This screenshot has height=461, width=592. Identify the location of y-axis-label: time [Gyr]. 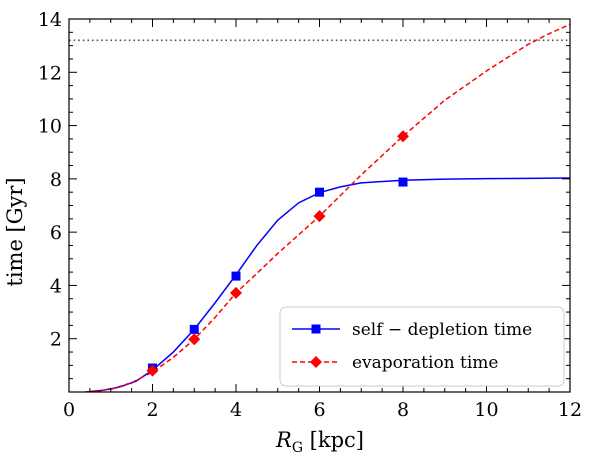
(15, 231).